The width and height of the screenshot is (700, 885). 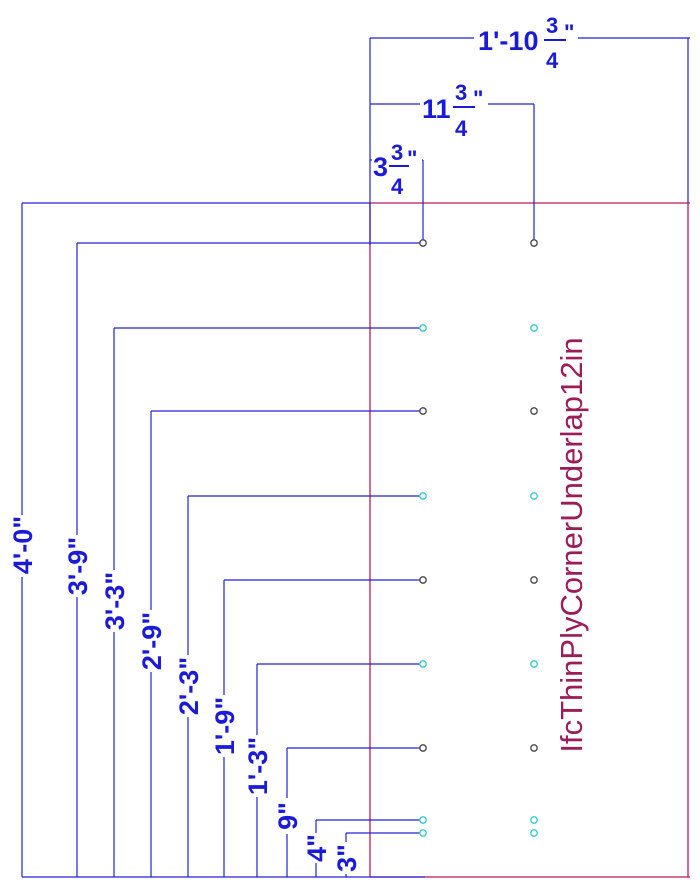 I want to click on dim-text-2-3: 2'-3", so click(x=189, y=686).